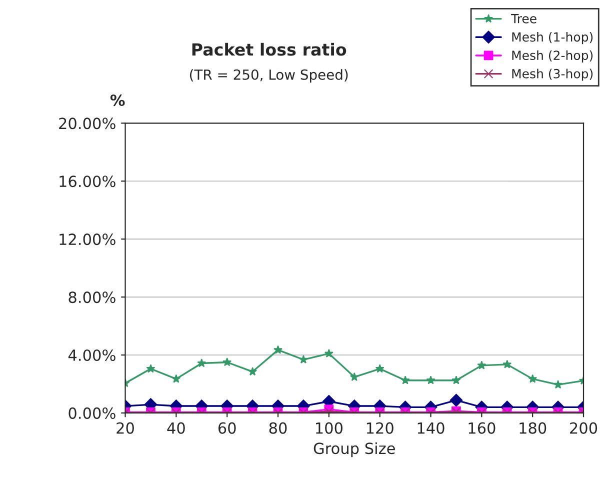 This screenshot has width=611, height=483. Describe the element at coordinates (125, 428) in the screenshot. I see `x-tick-label: 20` at that location.